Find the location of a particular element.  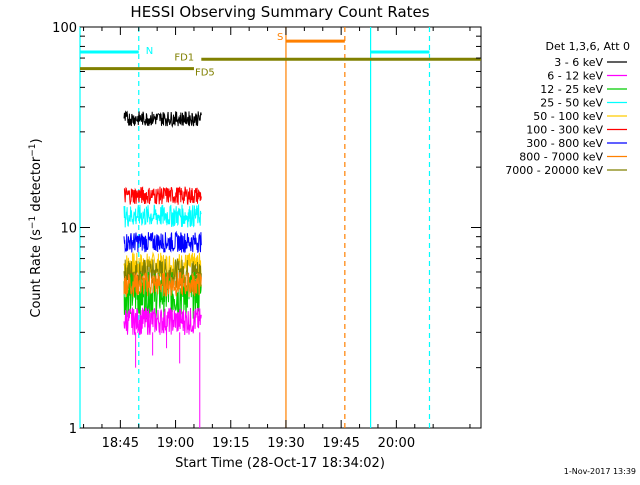

legend-label-8: 7000 - 20000 keV is located at coordinates (554, 170).